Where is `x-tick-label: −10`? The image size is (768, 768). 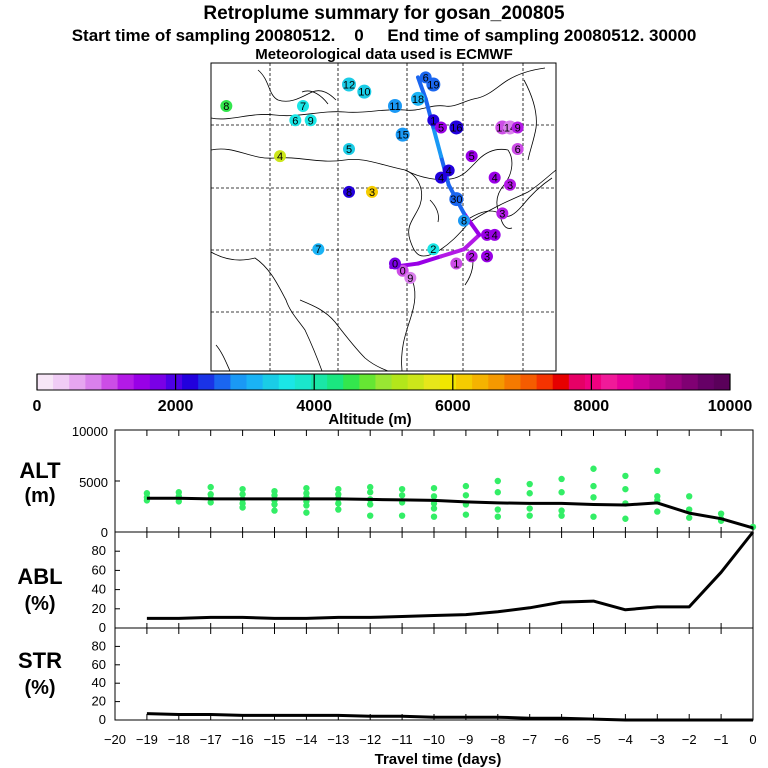 x-tick-label: −10 is located at coordinates (434, 739).